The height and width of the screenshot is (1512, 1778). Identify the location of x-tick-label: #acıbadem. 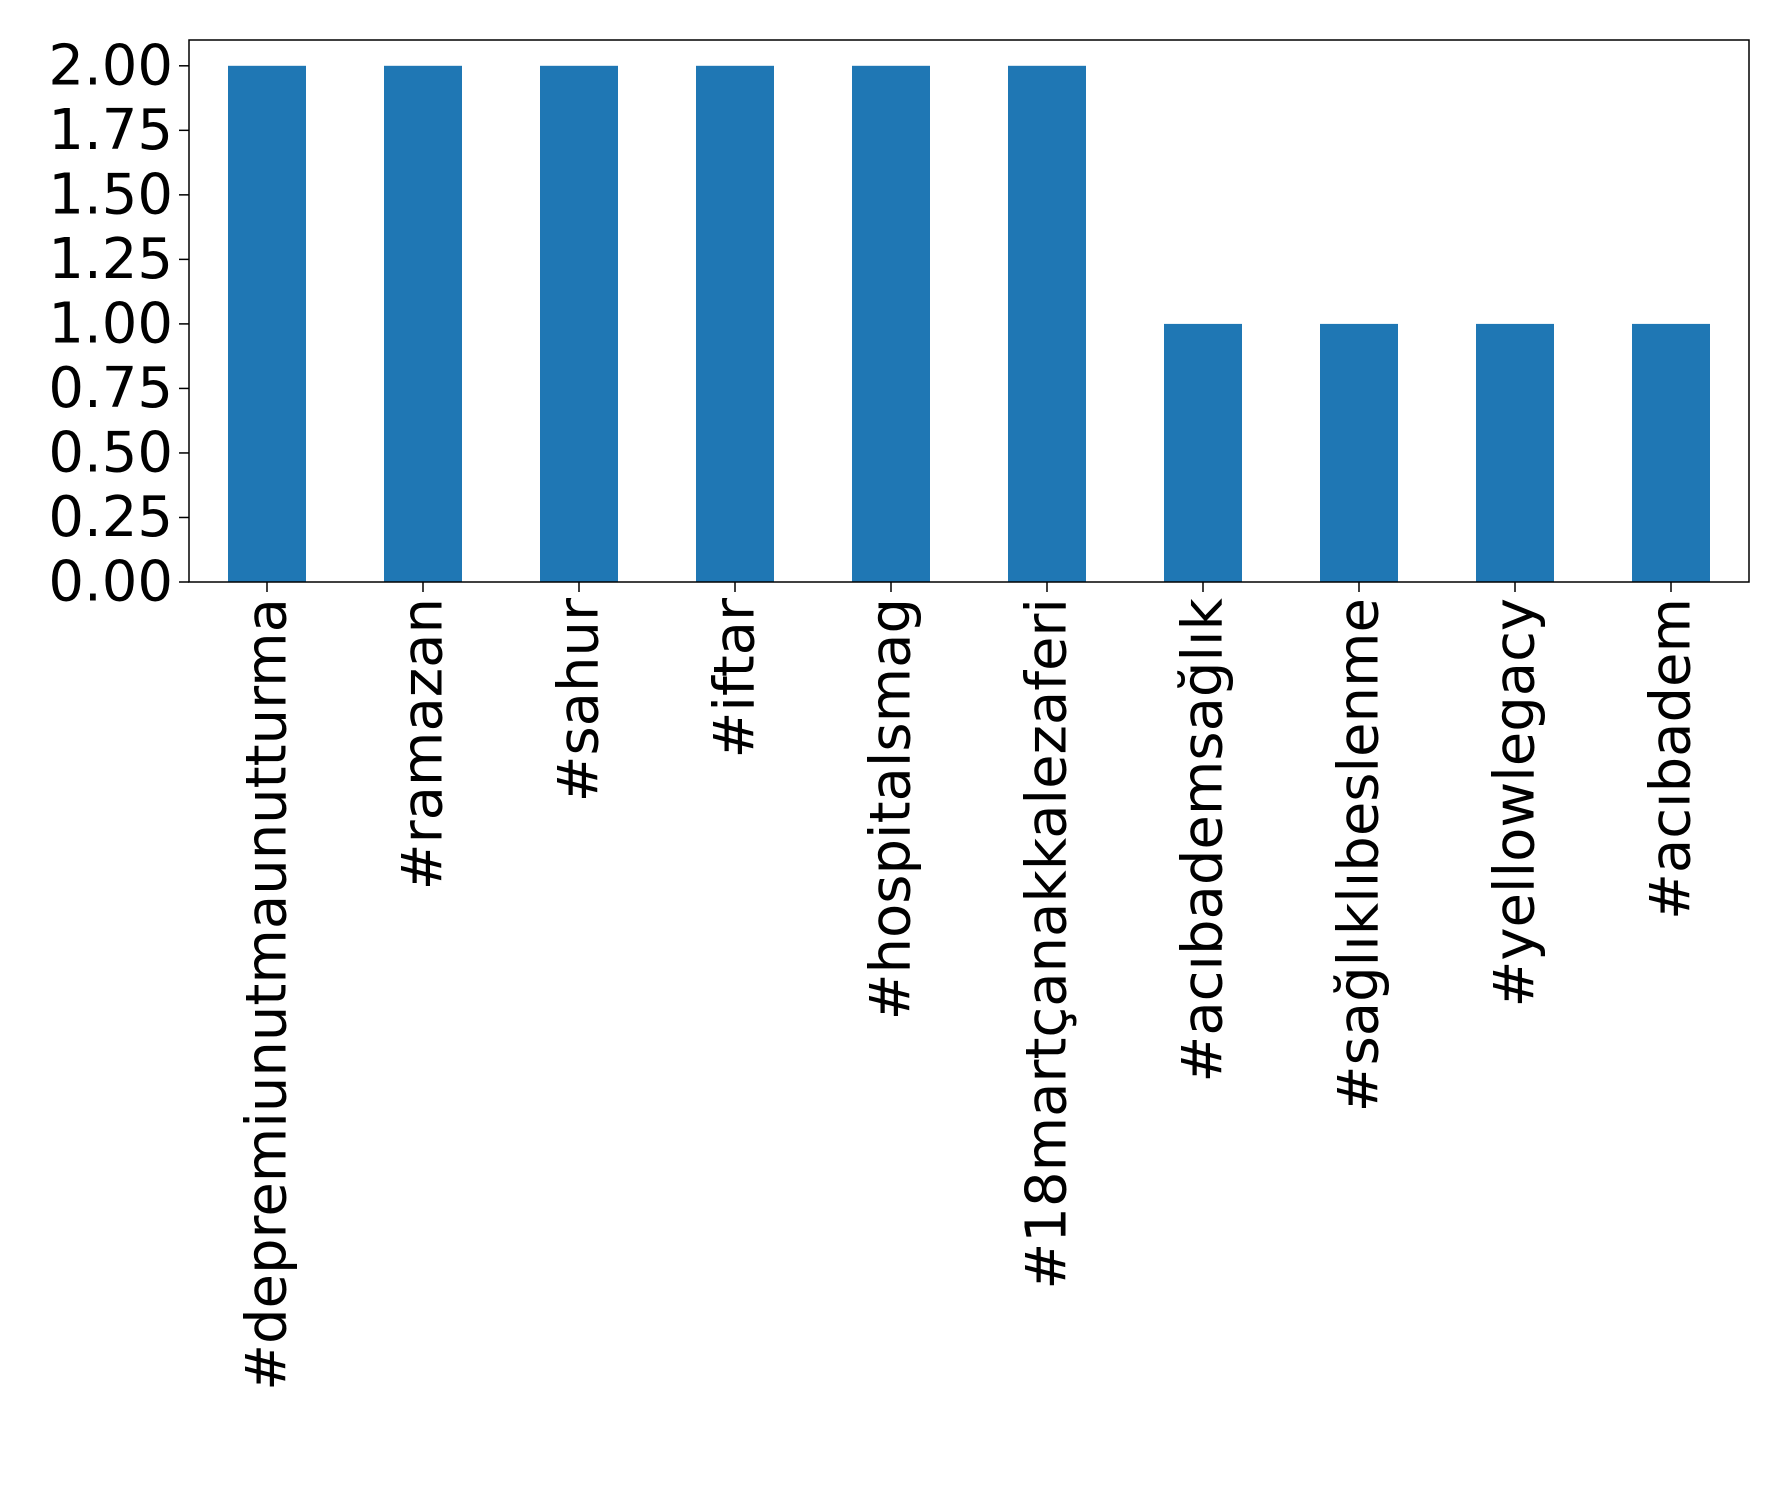
(1671, 759).